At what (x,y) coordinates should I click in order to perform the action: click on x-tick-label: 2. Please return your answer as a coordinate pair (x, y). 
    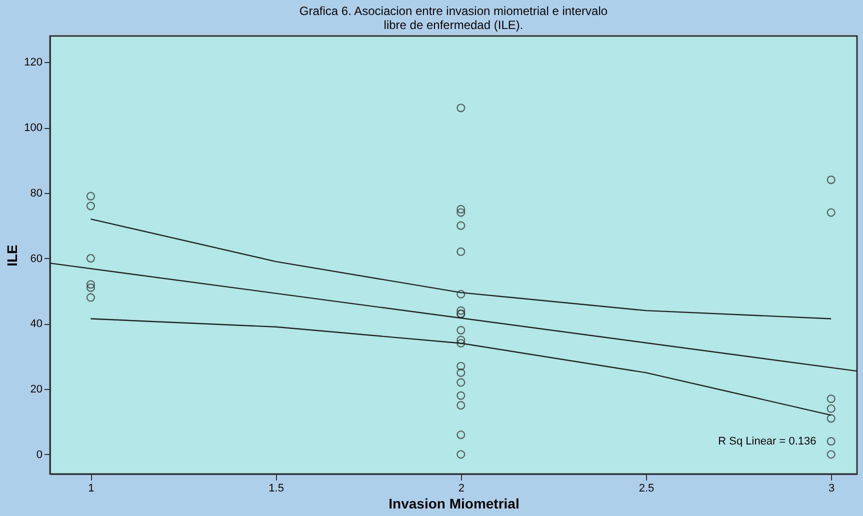
    Looking at the image, I should click on (461, 488).